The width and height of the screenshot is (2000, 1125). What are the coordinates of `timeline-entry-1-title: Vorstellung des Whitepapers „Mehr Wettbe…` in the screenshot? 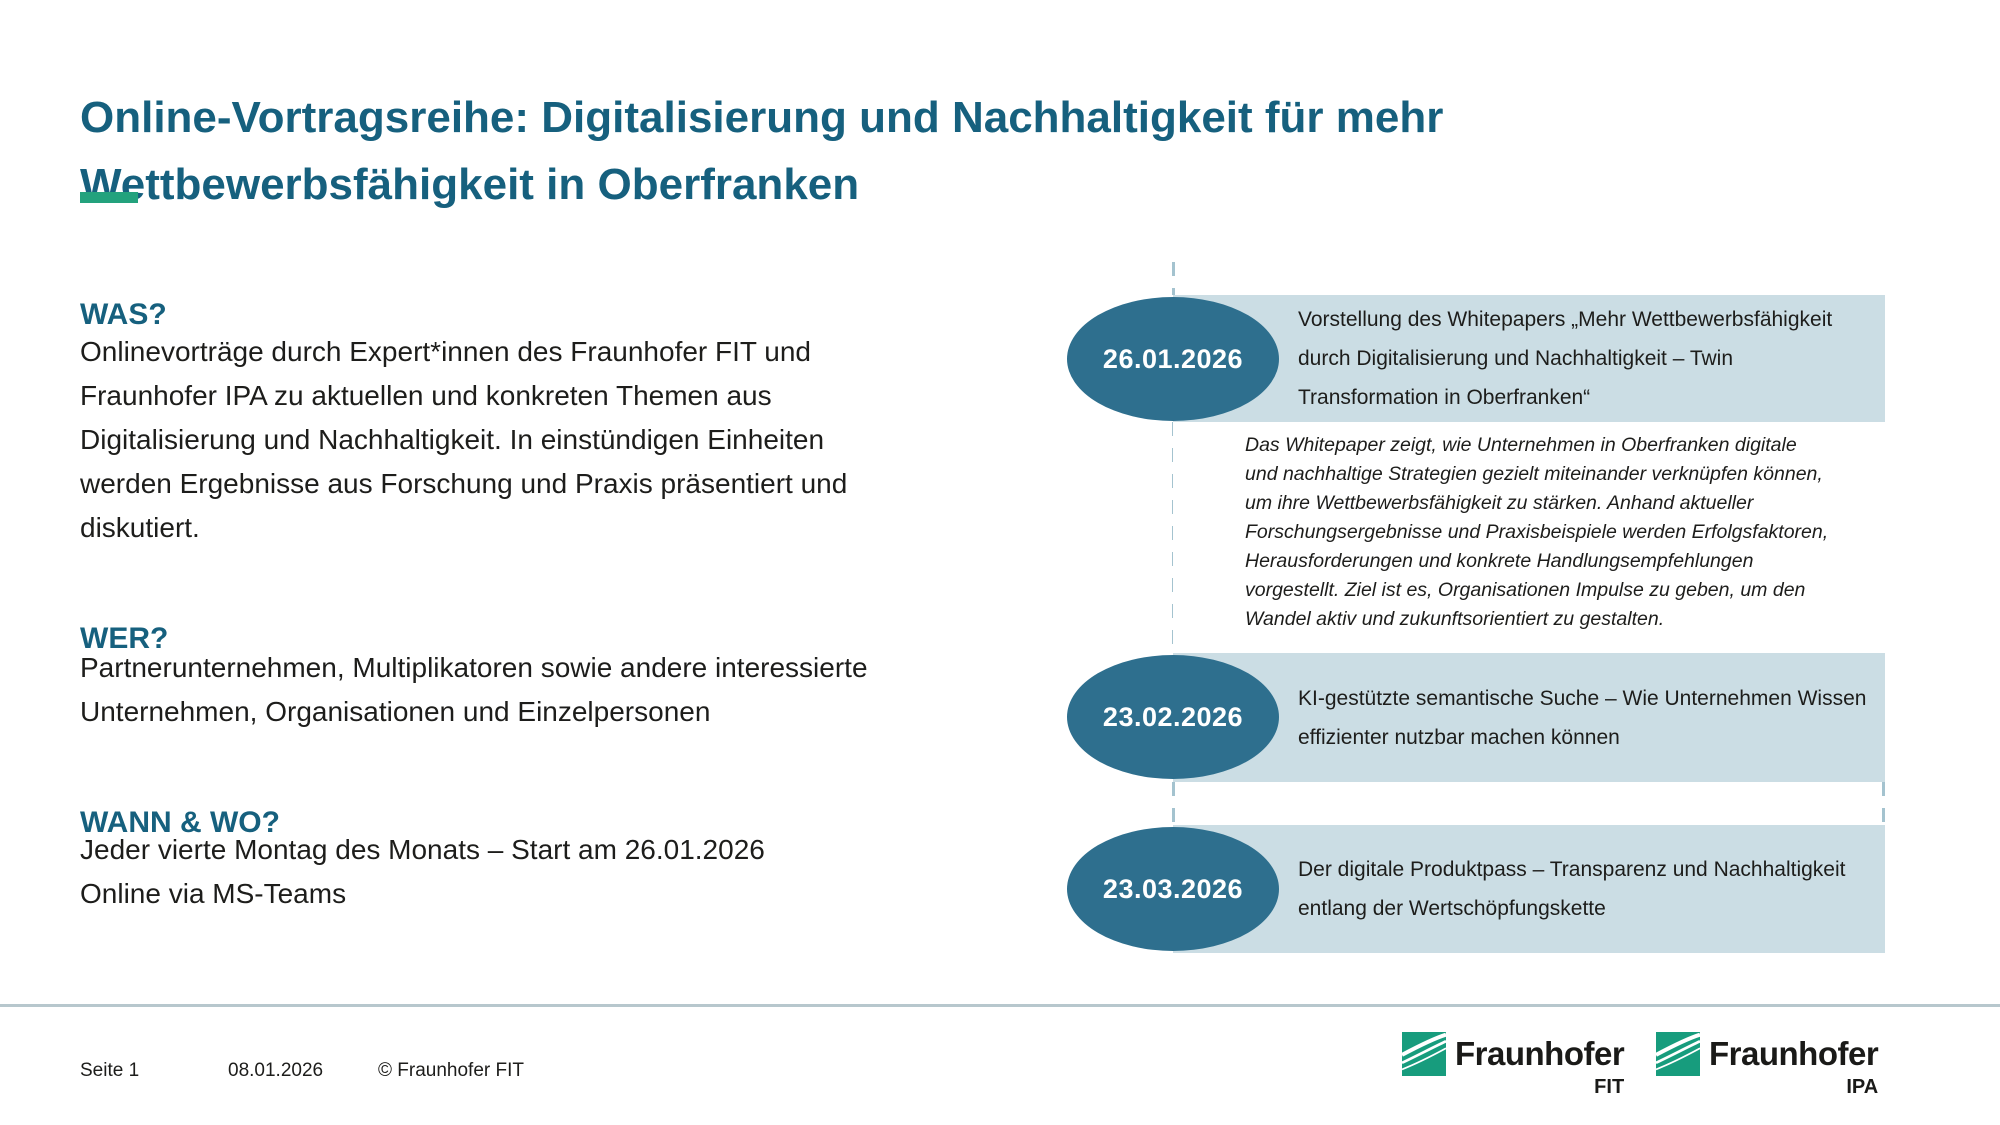 It's located at (1511, 358).